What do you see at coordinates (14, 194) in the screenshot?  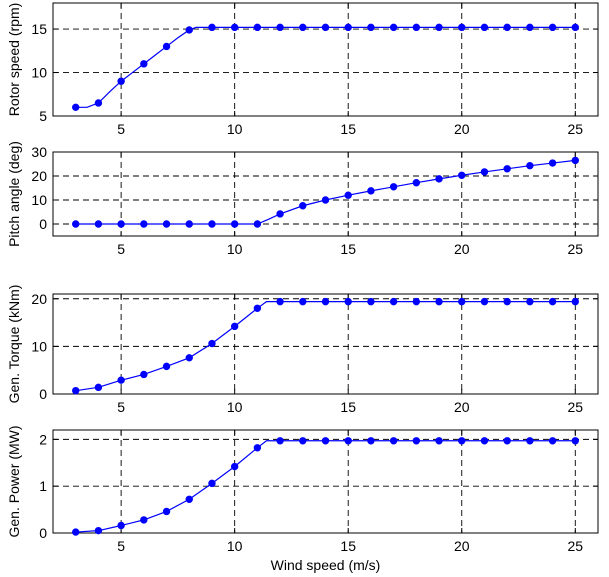 I see `y-axis-label: Pitch angle (deg)` at bounding box center [14, 194].